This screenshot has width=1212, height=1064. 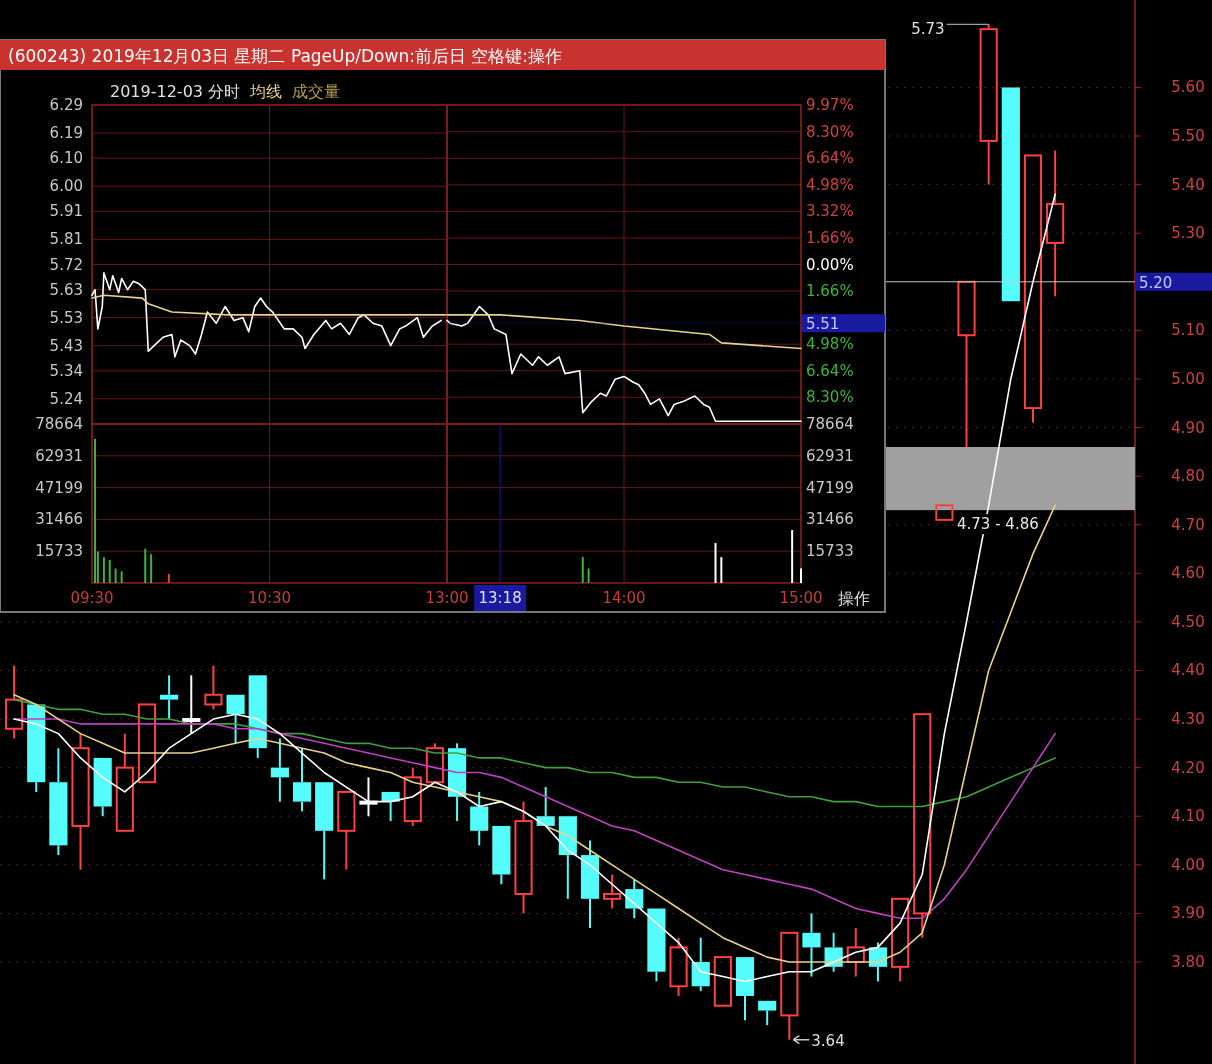 I want to click on y-tick-label: 4.90, so click(x=1188, y=427).